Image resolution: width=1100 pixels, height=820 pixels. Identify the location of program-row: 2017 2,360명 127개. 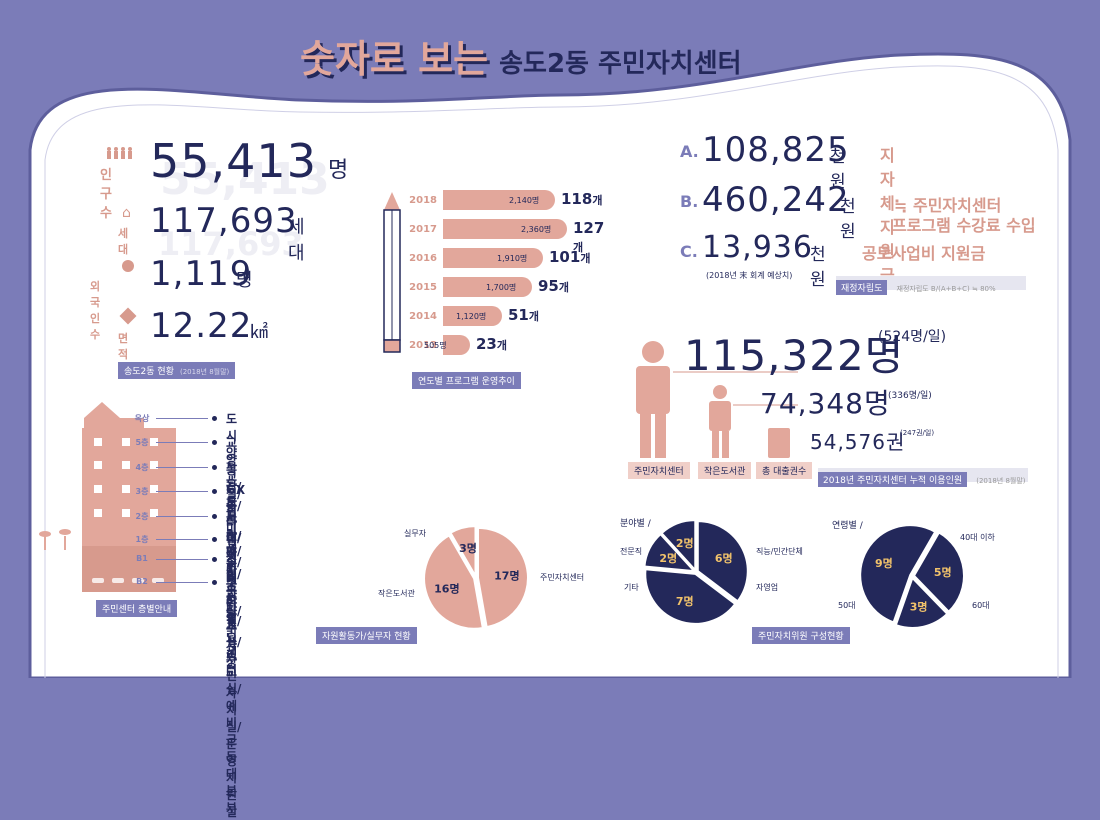
(505, 236).